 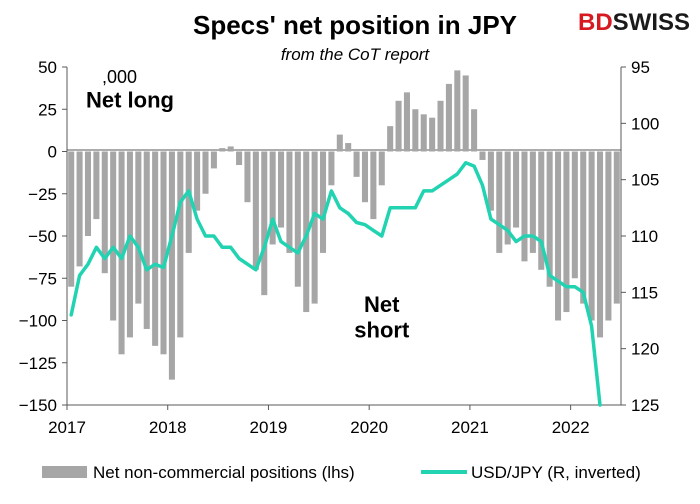 I want to click on legend-label-bars: Net non-commercial positions (lhs), so click(x=224, y=472).